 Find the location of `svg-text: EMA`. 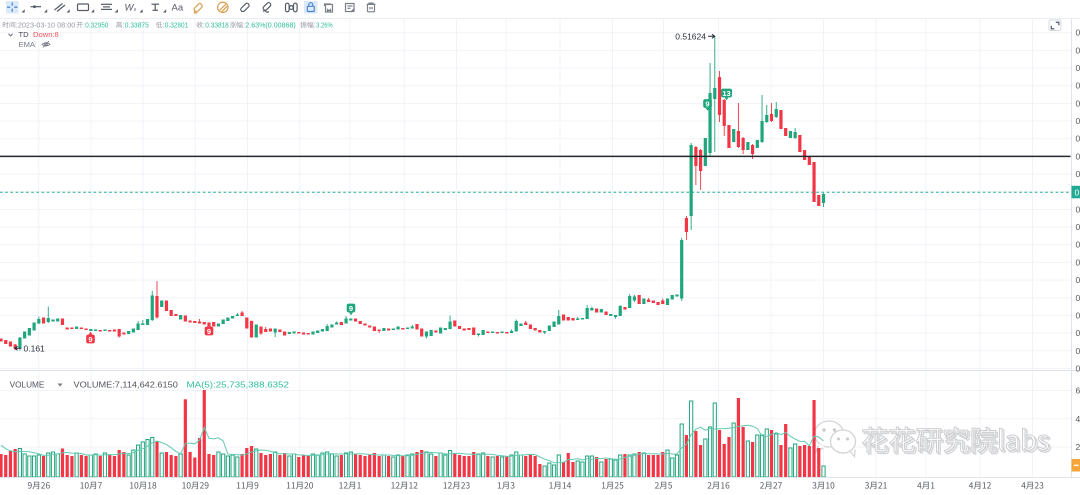

svg-text: EMA is located at coordinates (27, 44).